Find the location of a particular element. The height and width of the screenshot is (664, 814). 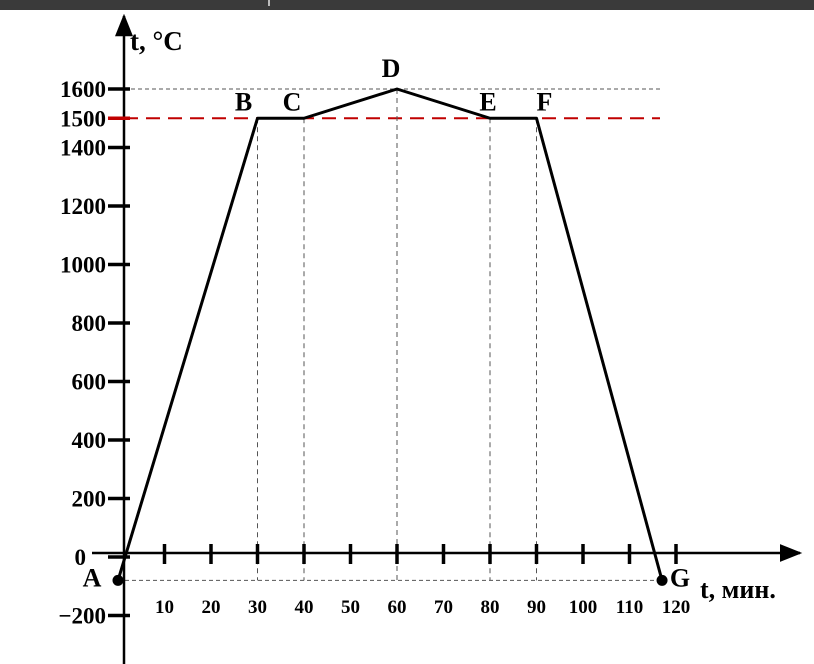

x-tick-label-120: 120 is located at coordinates (676, 607).